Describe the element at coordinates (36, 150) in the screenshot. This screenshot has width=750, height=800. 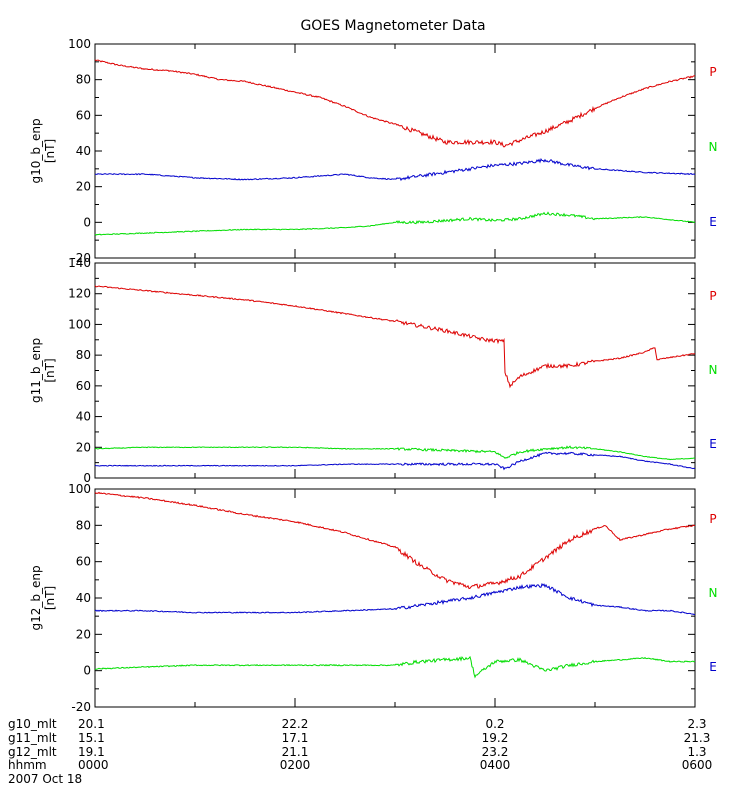
I see `y-axis-label: g10_b_enp` at that location.